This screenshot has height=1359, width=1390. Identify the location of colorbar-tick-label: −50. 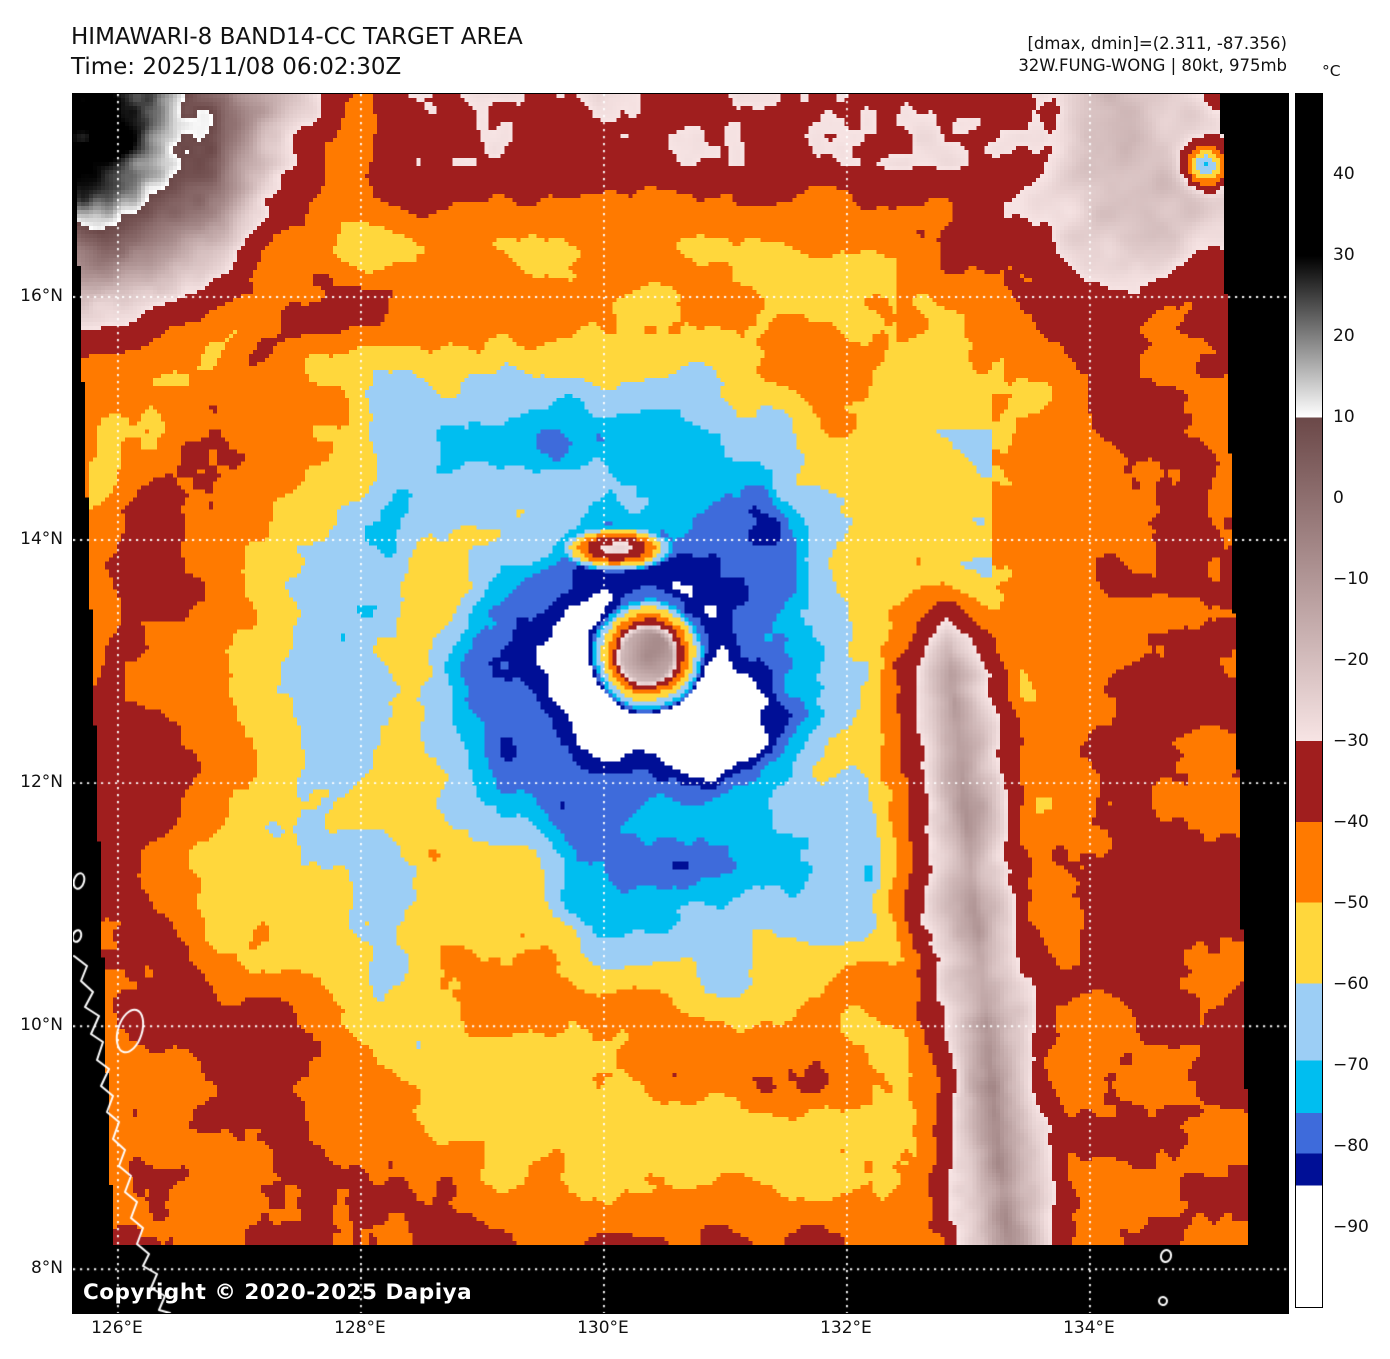
(1351, 903).